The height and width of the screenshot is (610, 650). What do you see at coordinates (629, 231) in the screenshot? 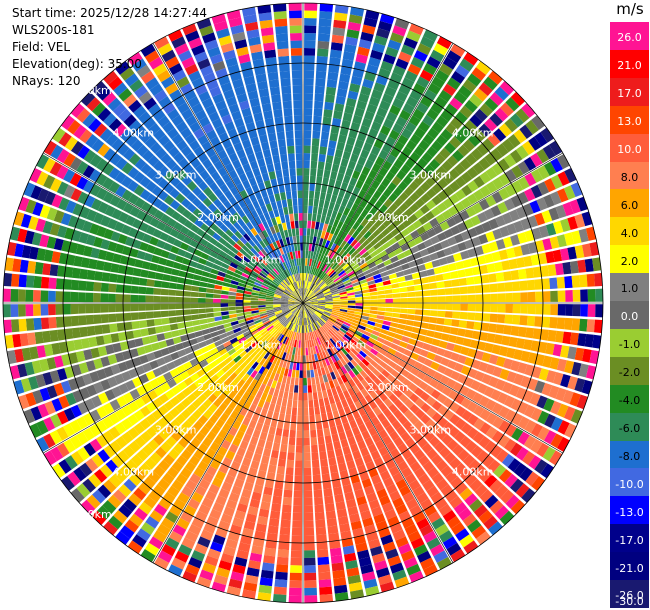
I see `colorbar-segment` at bounding box center [629, 231].